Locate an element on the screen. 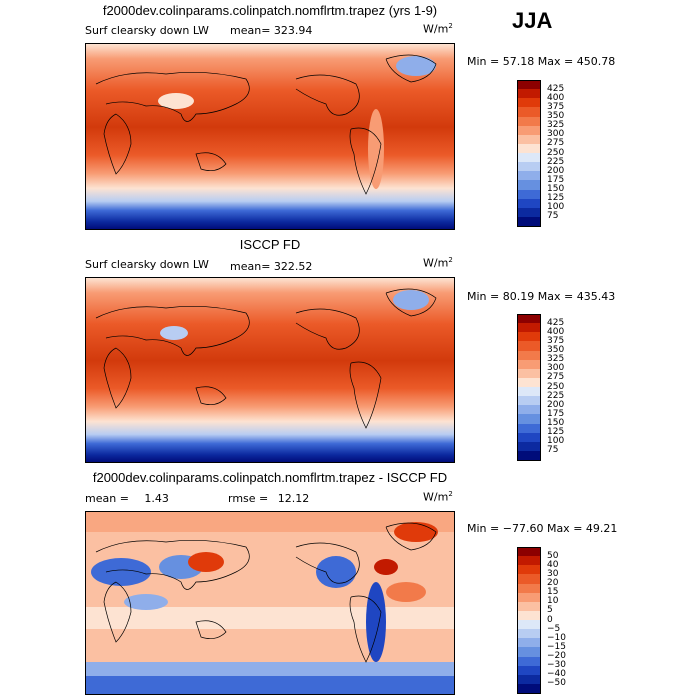 This screenshot has height=700, width=700. panel-1-max-value: 450.78 is located at coordinates (596, 61).